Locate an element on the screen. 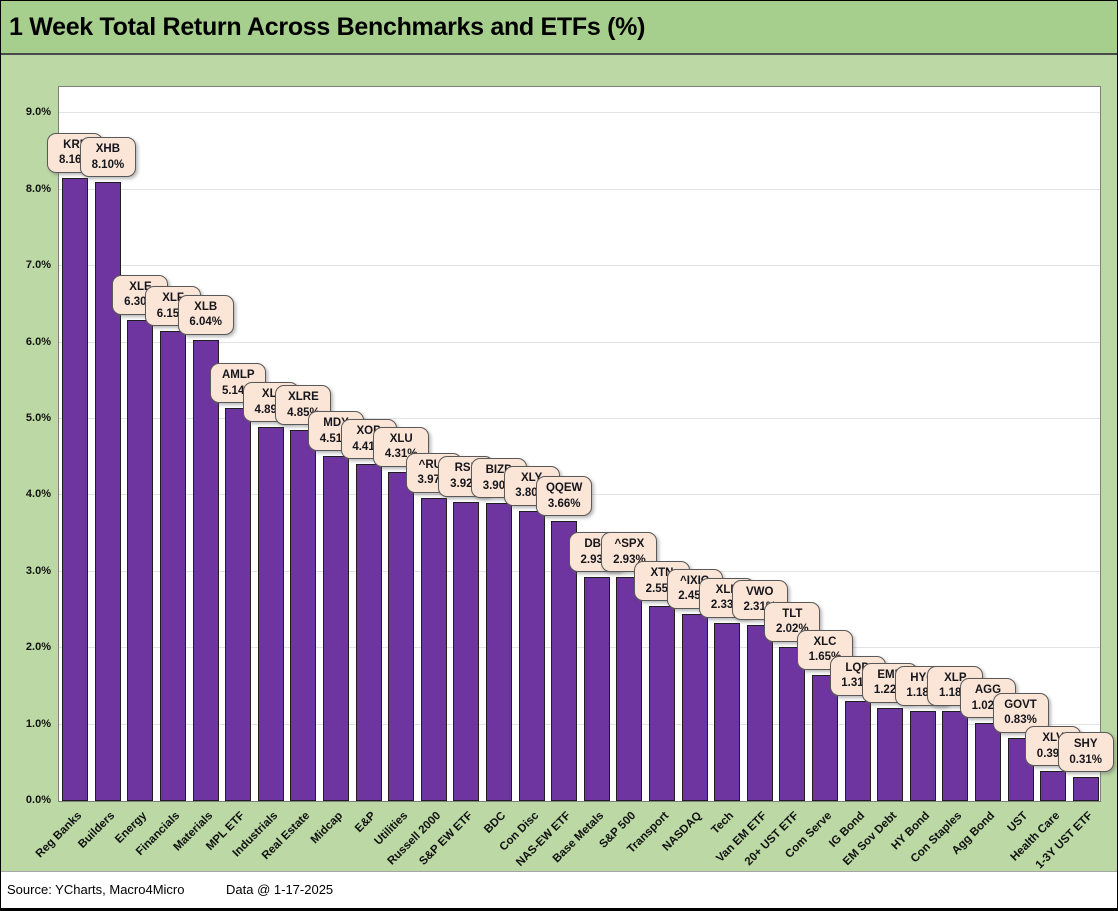 The image size is (1118, 911). bar-value-callout: XHB 8.10% is located at coordinates (107, 157).